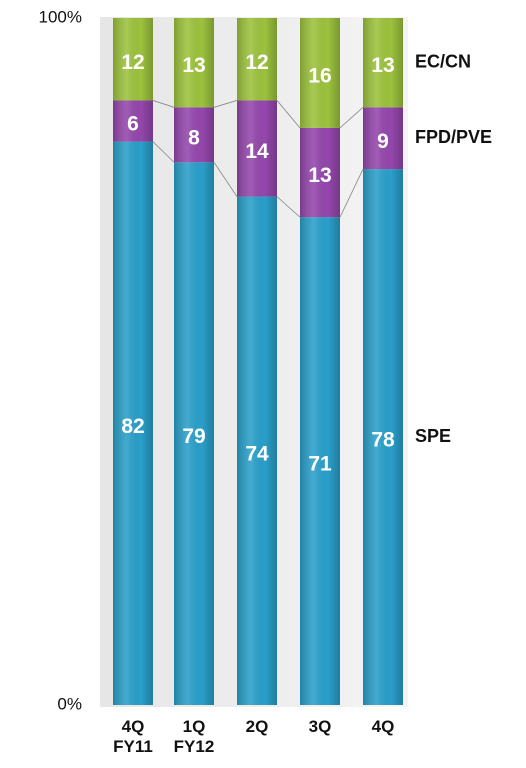  I want to click on data-label: 71, so click(320, 464).